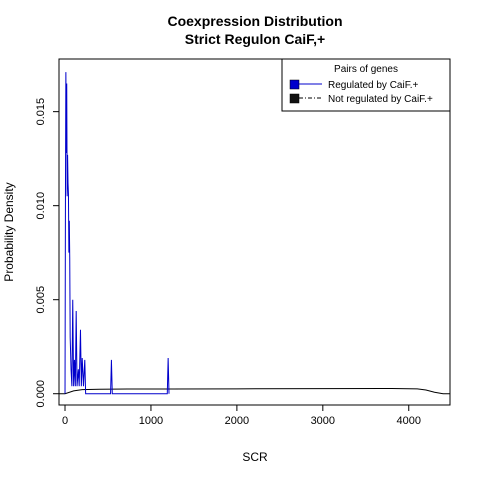 The width and height of the screenshot is (480, 480). I want to click on y-tick-label: 0.015, so click(41, 112).